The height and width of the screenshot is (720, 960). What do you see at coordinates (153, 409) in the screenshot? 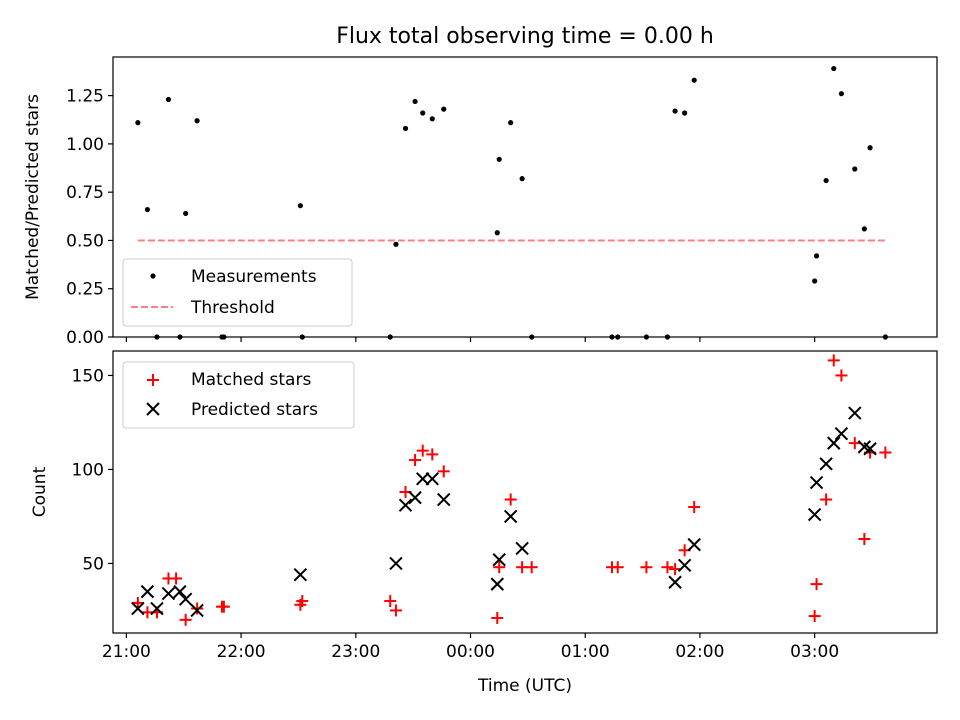
I see `legend-predicted-marker` at bounding box center [153, 409].